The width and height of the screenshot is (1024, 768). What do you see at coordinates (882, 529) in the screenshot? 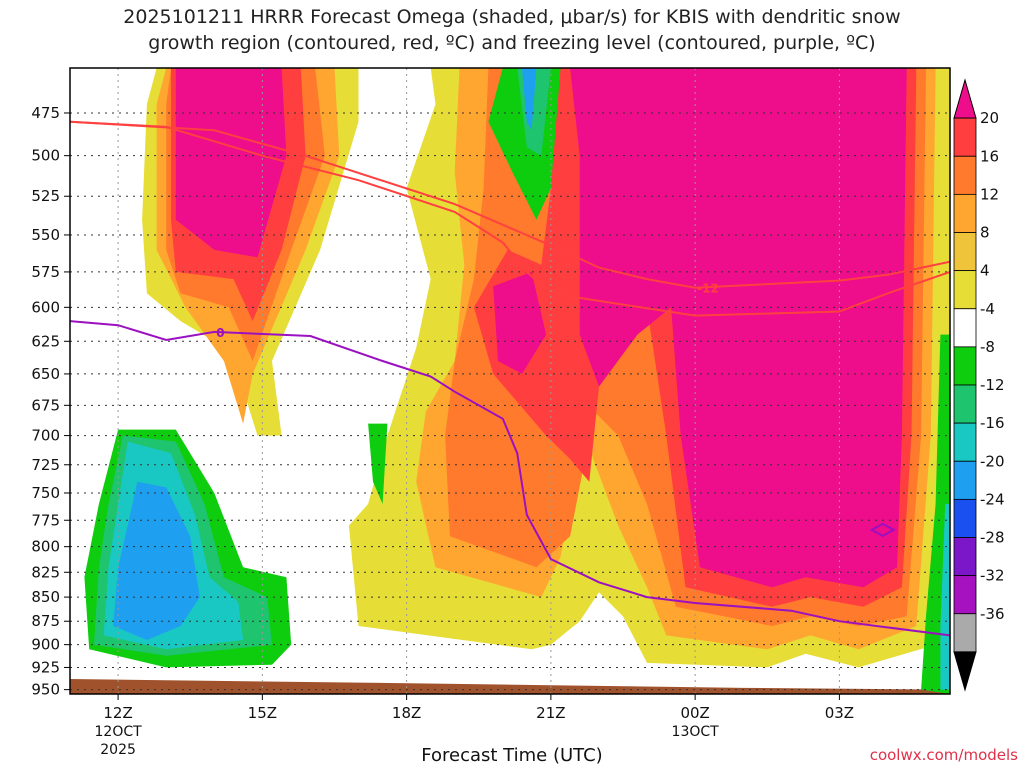
I see `freezing-diamond` at bounding box center [882, 529].